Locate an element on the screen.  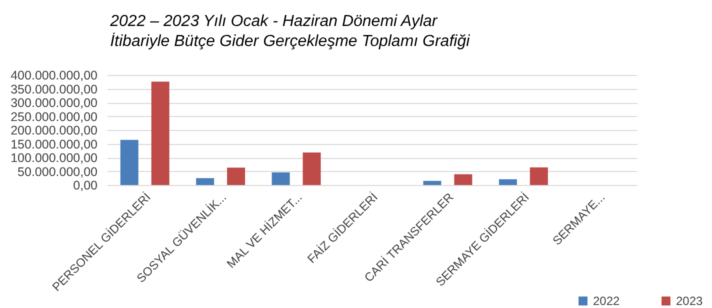
y-tick-label: 250.000.000,00 is located at coordinates (54, 117).